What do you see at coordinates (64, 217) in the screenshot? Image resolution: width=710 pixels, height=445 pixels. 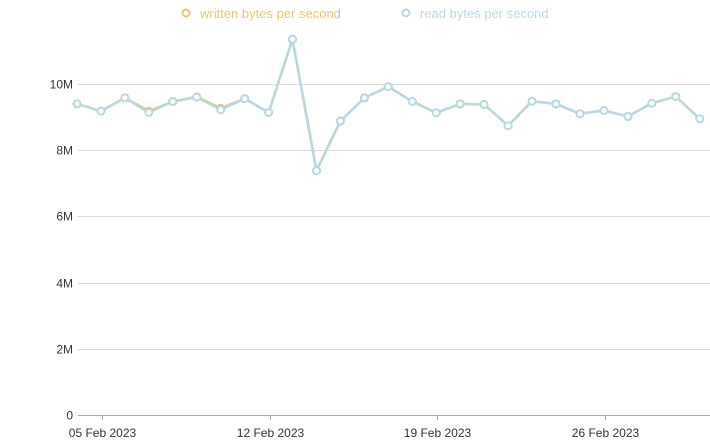 I see `y-tick-label: 6M` at bounding box center [64, 217].